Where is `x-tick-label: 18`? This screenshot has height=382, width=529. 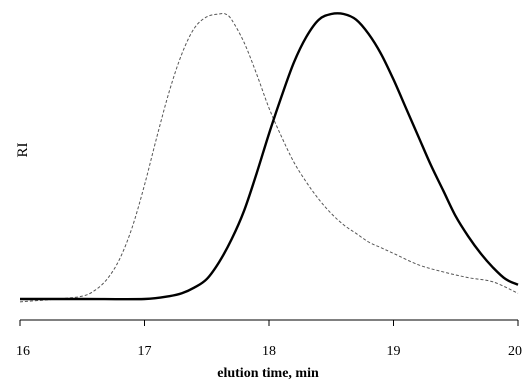
x-tick-label: 18 is located at coordinates (269, 351).